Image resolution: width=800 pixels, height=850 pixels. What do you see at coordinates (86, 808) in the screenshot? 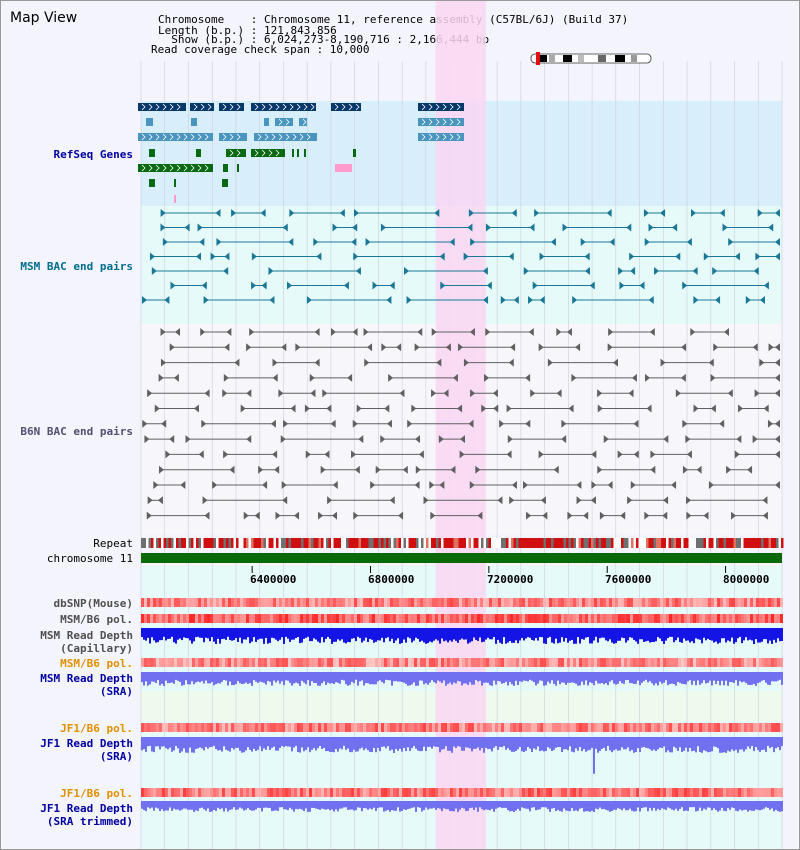
I see `track-label-jf1-depth-trim: JF1 Read Depth` at bounding box center [86, 808].